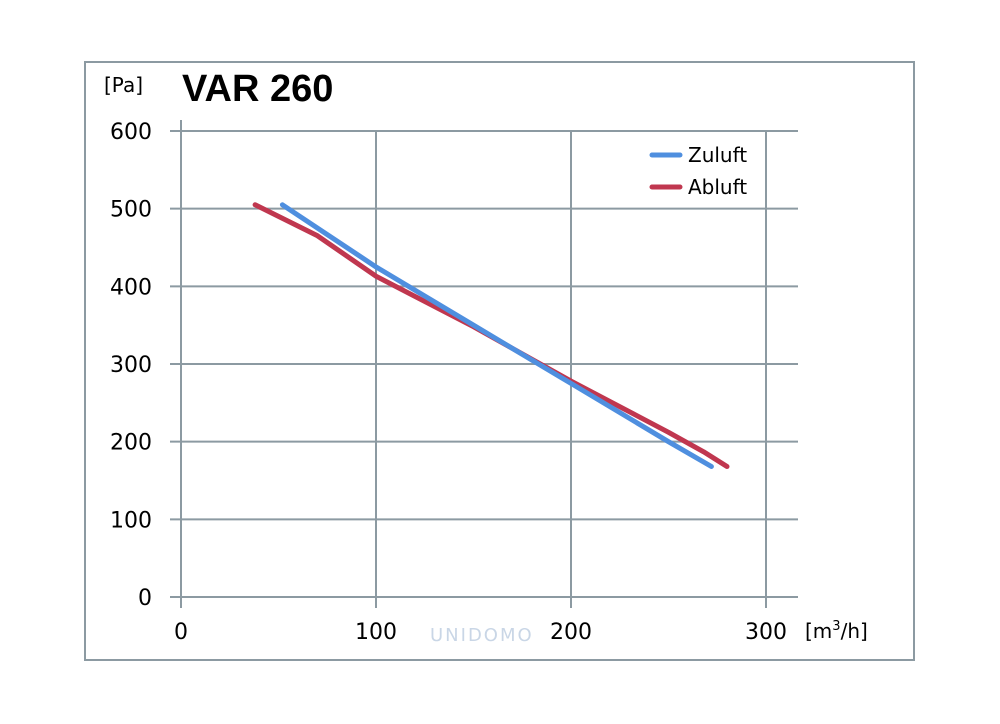 The height and width of the screenshot is (724, 1000). I want to click on legend-label-zuluft: Zuluft, so click(717, 155).